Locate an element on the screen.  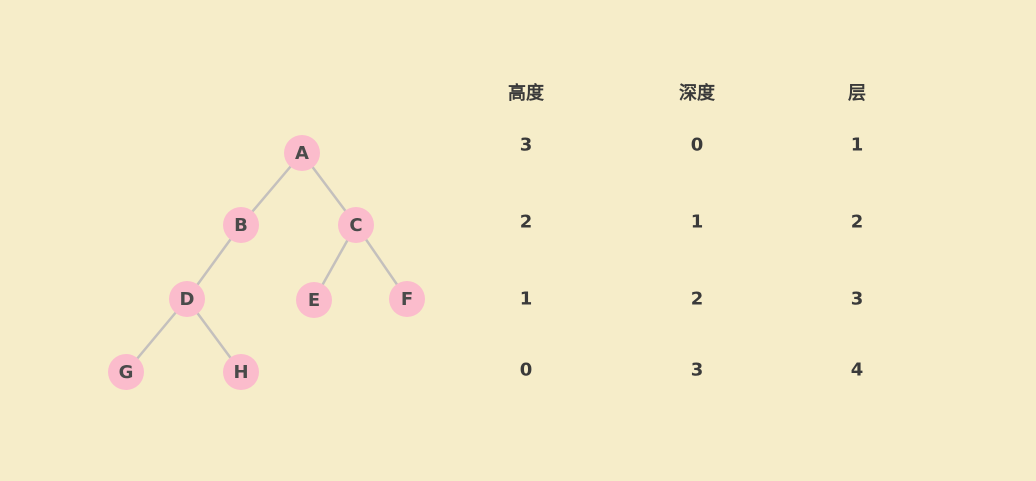
tree-node-f: F is located at coordinates (407, 299).